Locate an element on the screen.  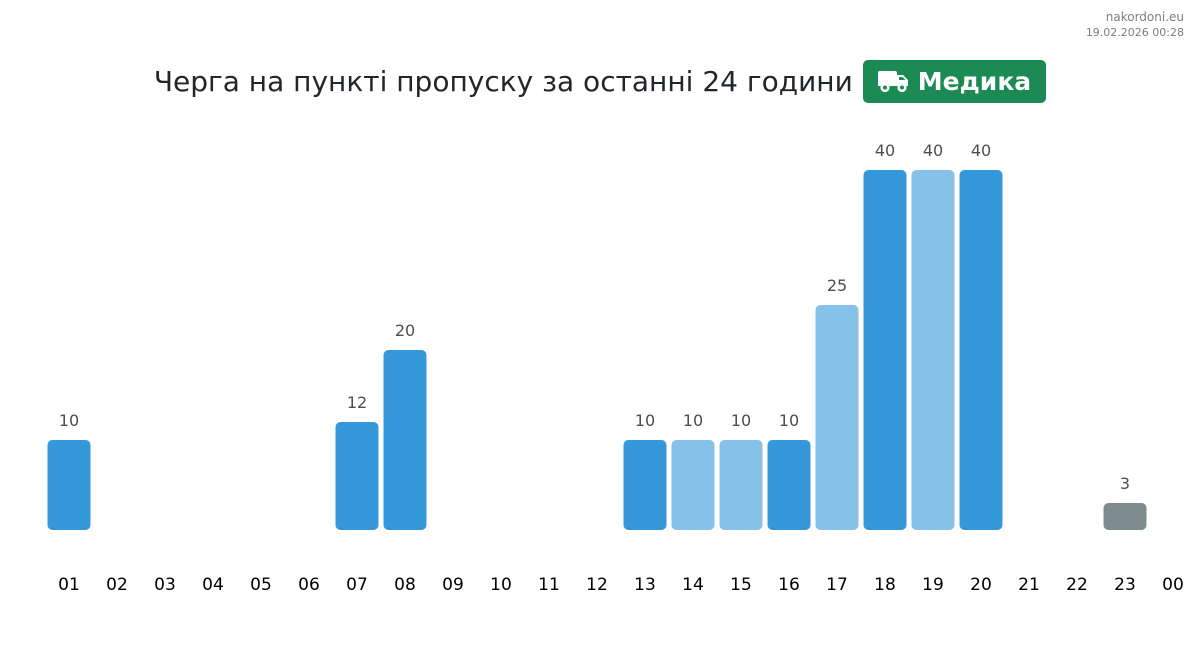
x-tick-label-02: 02 is located at coordinates (117, 585).